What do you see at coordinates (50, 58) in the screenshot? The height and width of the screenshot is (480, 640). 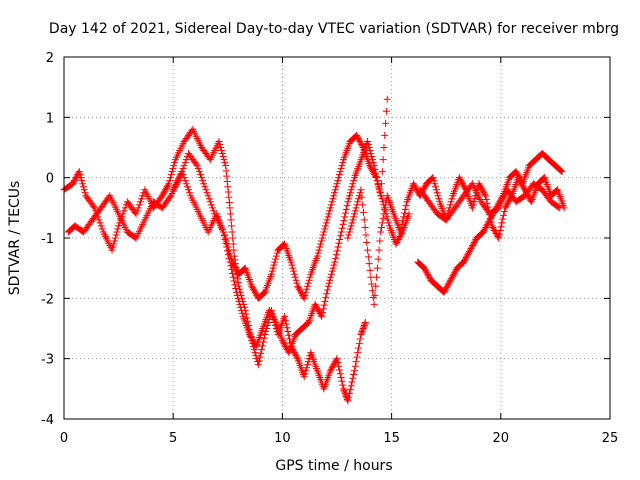 I see `y-tick-label: 2` at bounding box center [50, 58].